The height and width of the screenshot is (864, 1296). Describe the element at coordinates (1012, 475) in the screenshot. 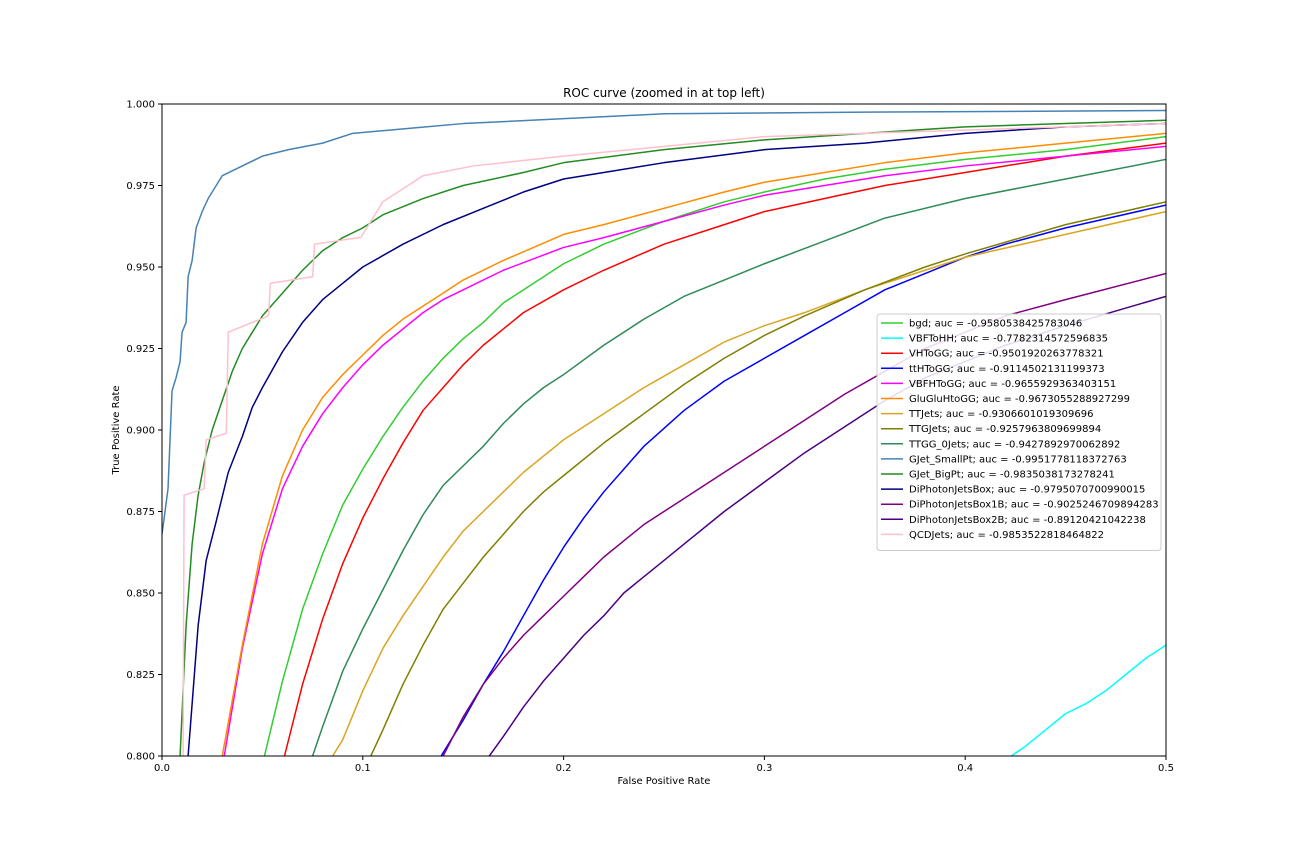

I see `legend-label-10: GJet_BigPt; auc = -0.9835038173278241` at that location.